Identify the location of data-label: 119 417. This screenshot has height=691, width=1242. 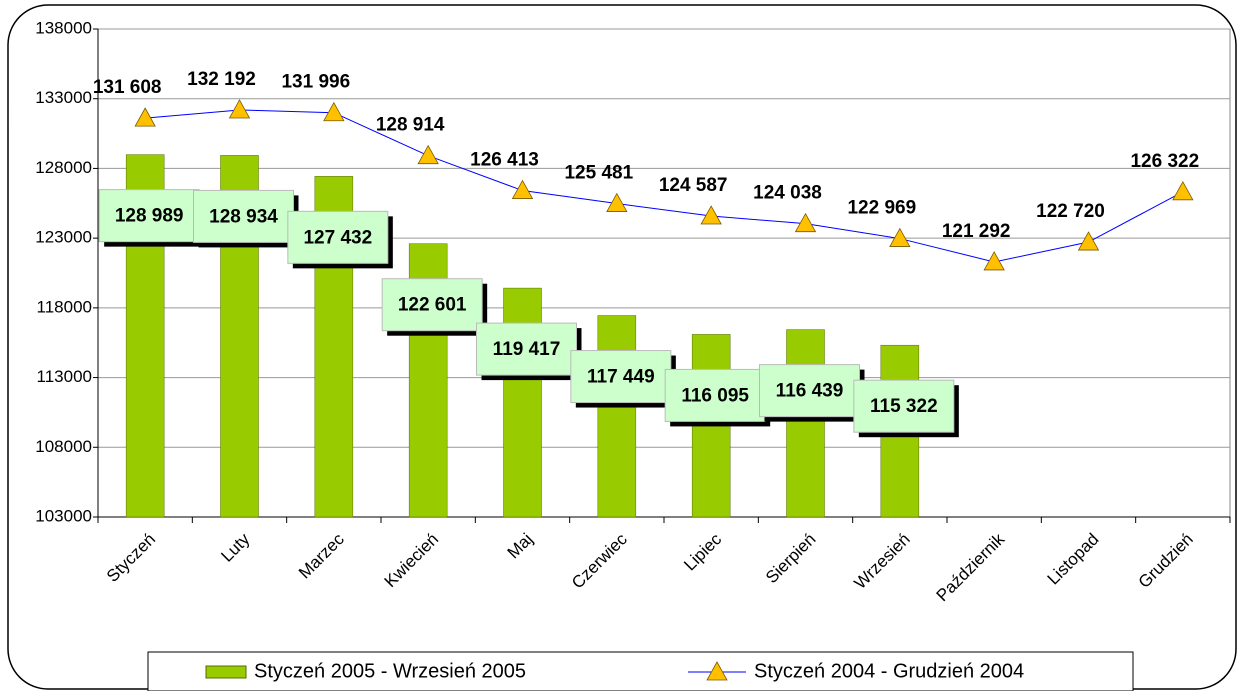
(527, 349).